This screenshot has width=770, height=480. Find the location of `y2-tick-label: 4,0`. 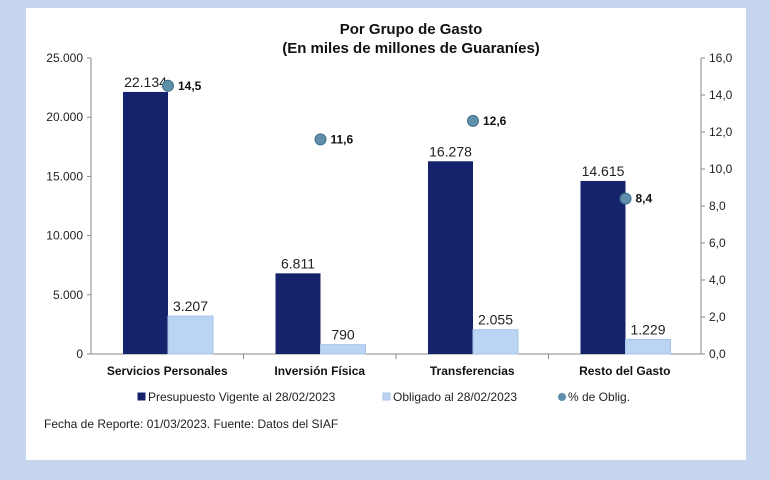

y2-tick-label: 4,0 is located at coordinates (717, 280).